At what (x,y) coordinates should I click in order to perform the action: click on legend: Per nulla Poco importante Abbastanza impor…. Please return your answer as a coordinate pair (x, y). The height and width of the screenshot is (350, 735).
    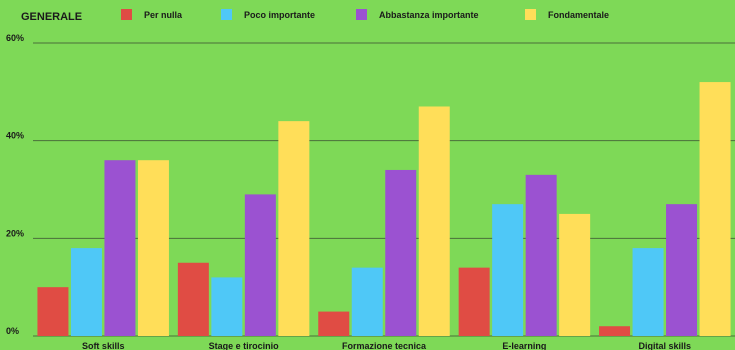
    Looking at the image, I should click on (365, 14).